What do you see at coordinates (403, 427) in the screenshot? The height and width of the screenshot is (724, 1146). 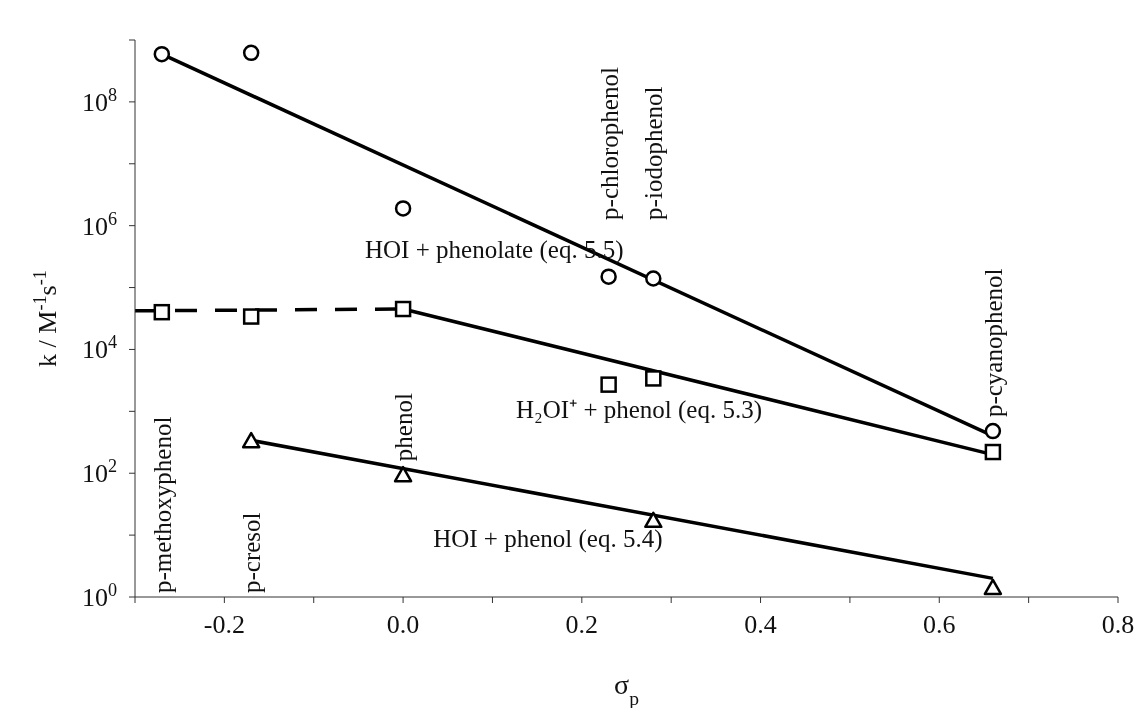 I see `annotation: phenol` at bounding box center [403, 427].